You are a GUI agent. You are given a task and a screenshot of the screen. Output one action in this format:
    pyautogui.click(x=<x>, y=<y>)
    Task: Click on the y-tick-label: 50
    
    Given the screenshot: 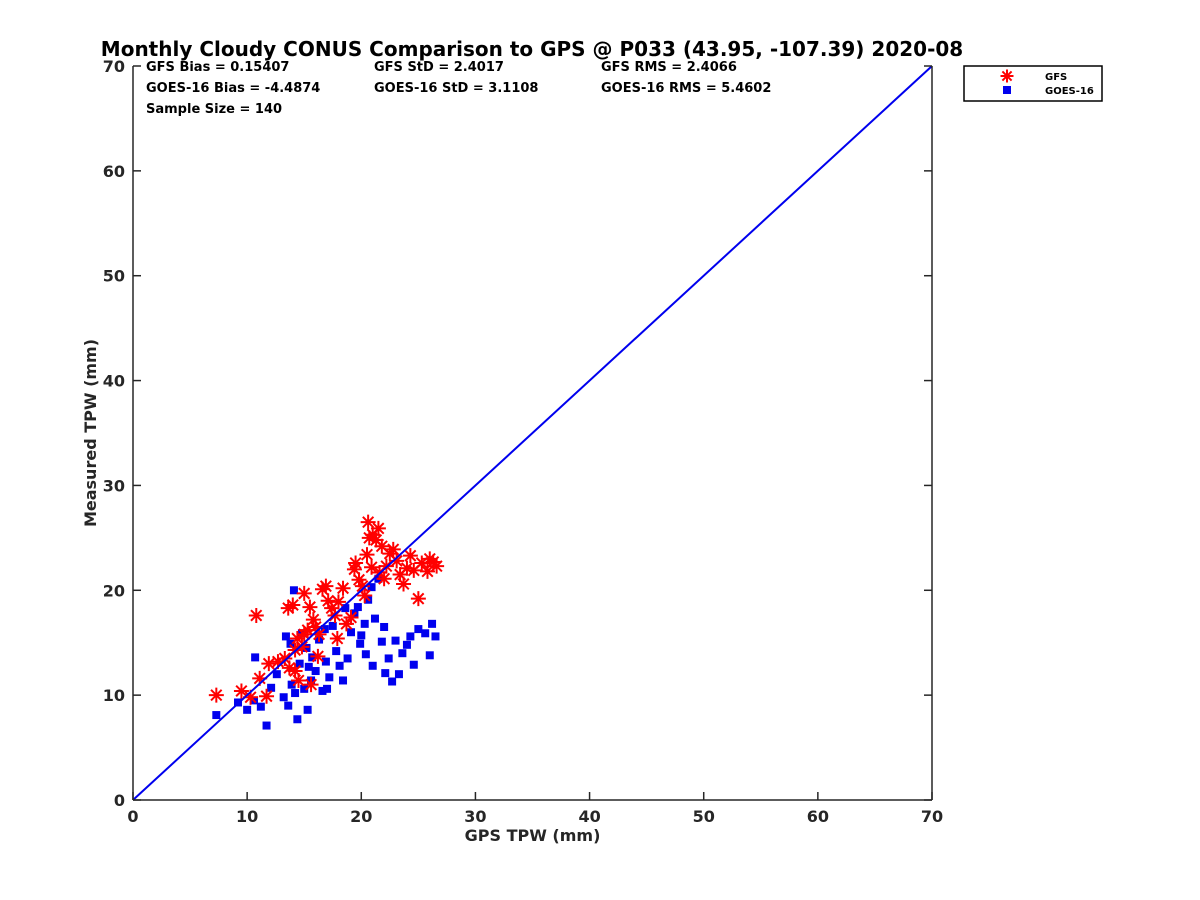 What is the action you would take?
    pyautogui.click(x=114, y=276)
    